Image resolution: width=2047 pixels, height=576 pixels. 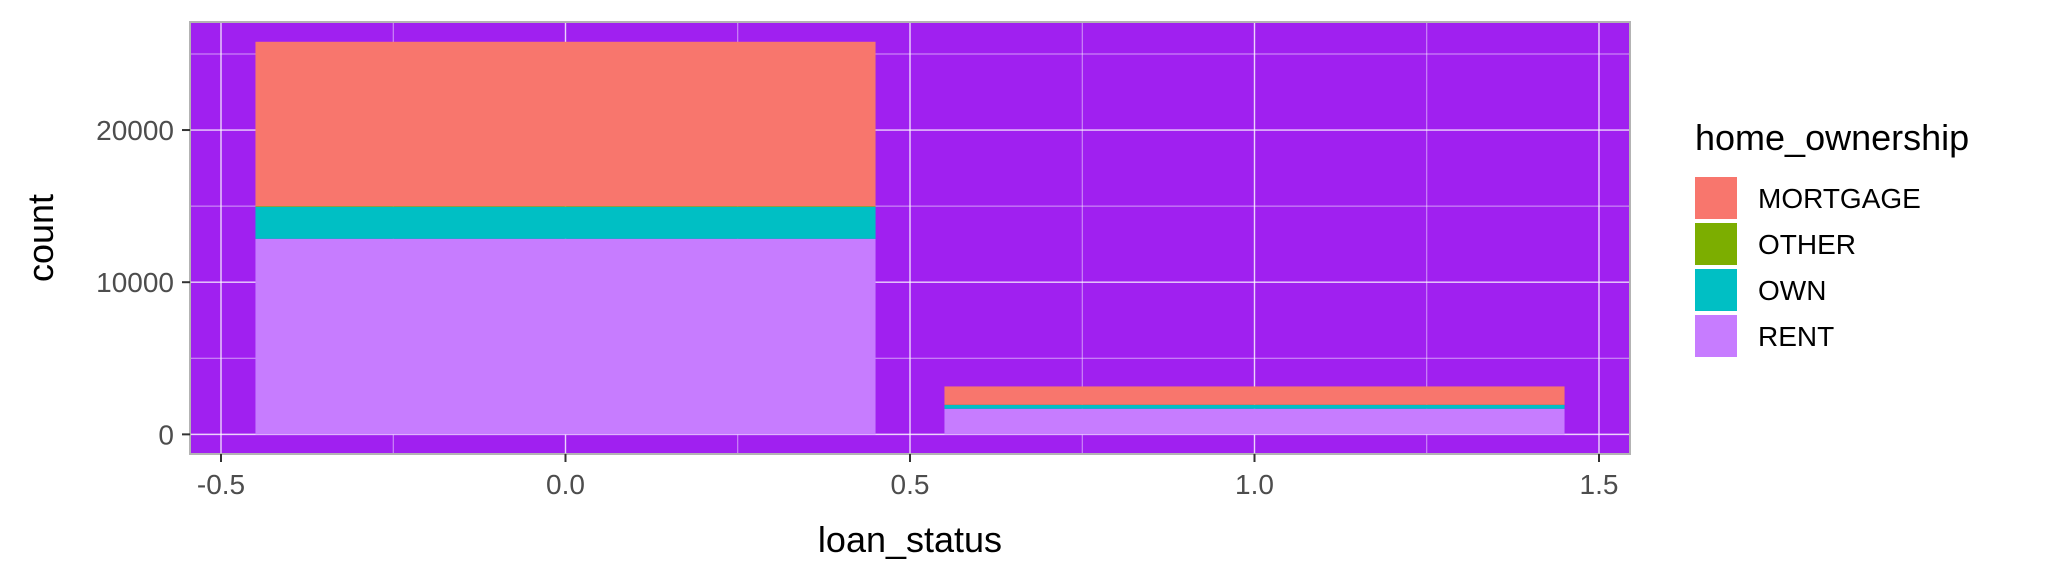 What do you see at coordinates (1807, 244) in the screenshot?
I see `legend-label-other: OTHER` at bounding box center [1807, 244].